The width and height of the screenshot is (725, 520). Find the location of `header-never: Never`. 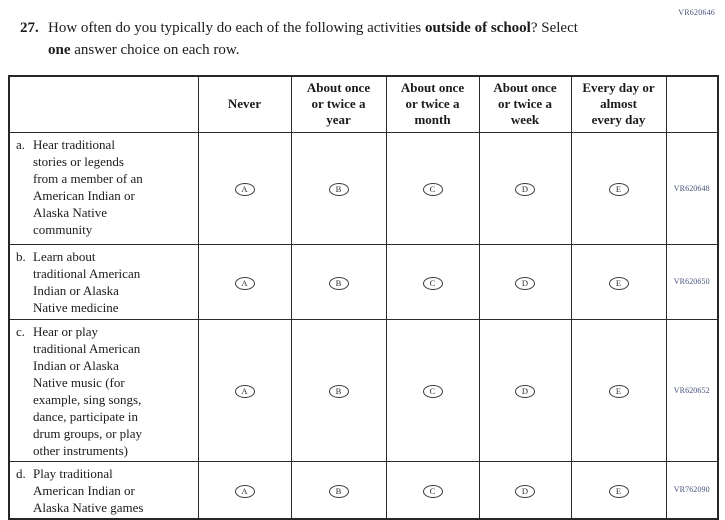

header-never: Never is located at coordinates (244, 104).